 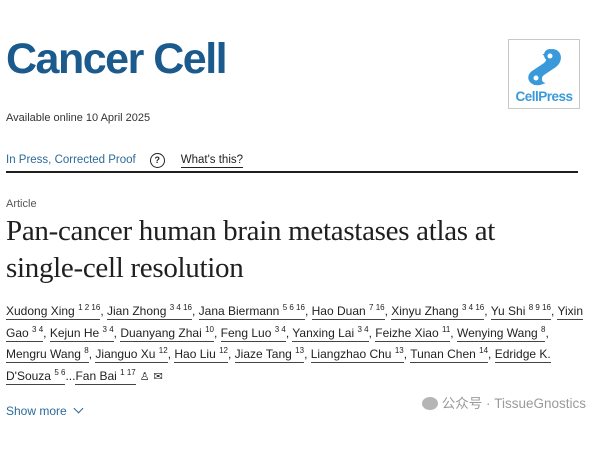 What do you see at coordinates (513, 404) in the screenshot?
I see `watermark-text: 公众号 · TissueGnostics` at bounding box center [513, 404].